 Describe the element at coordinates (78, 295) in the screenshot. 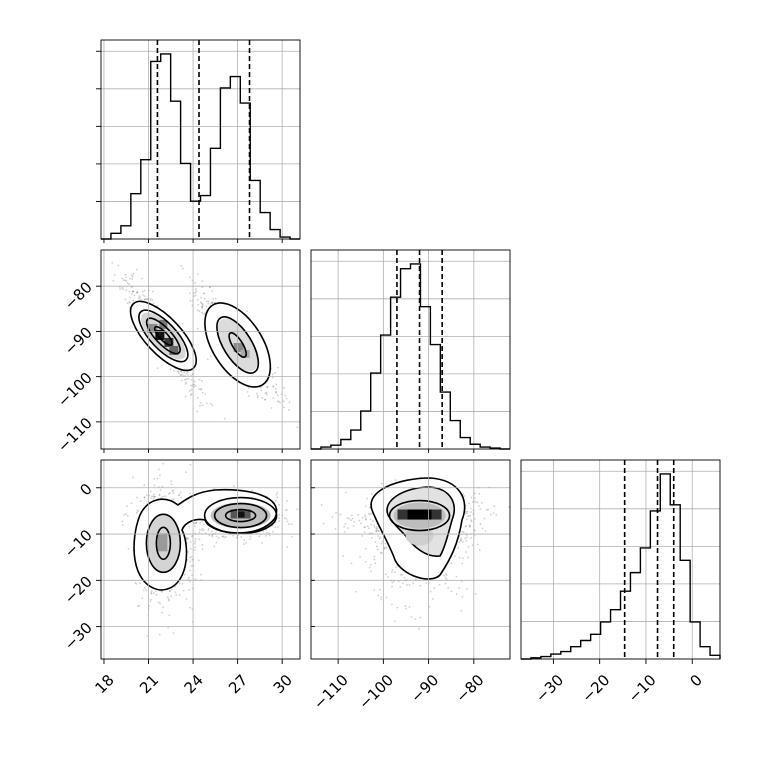

I see `y-tick-label: −80` at that location.